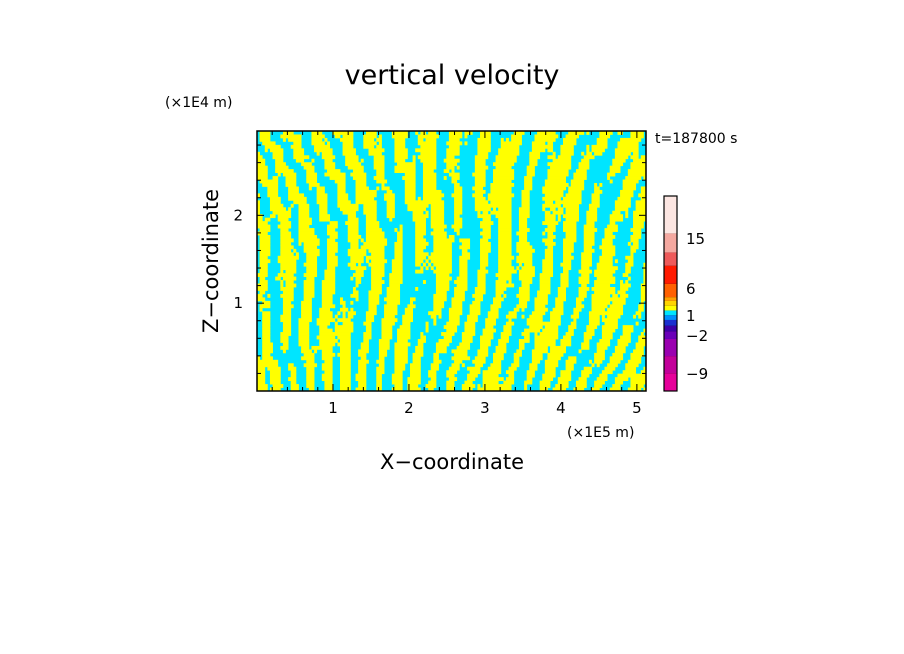  What do you see at coordinates (670, 293) in the screenshot?
I see `colorbar-frame` at bounding box center [670, 293].